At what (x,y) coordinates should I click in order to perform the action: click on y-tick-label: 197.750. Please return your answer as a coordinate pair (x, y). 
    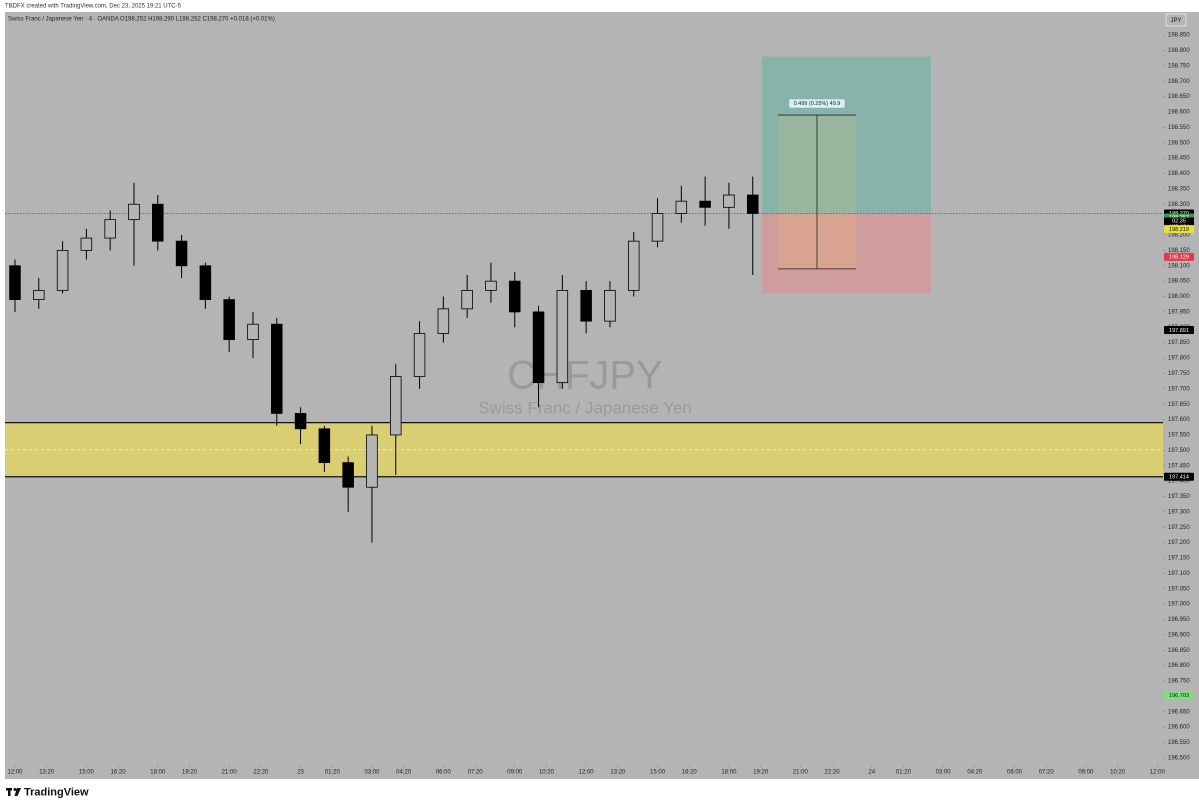
    Looking at the image, I should click on (1179, 374).